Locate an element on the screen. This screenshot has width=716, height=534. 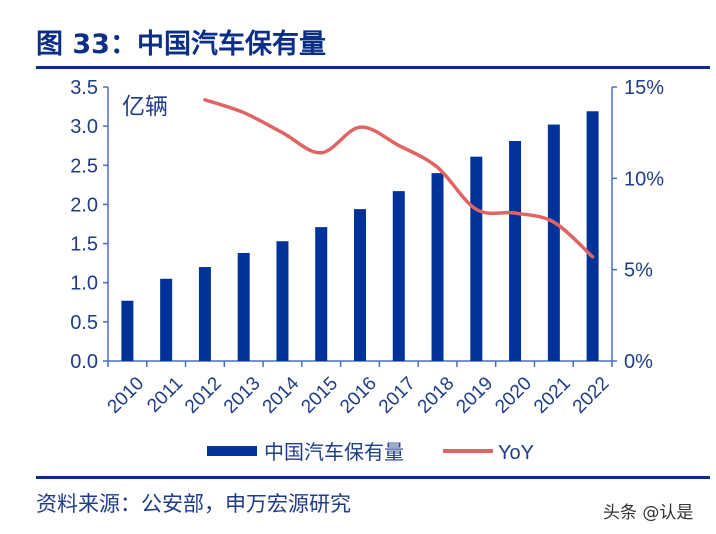
x-tick-label: 2018 is located at coordinates (436, 395).